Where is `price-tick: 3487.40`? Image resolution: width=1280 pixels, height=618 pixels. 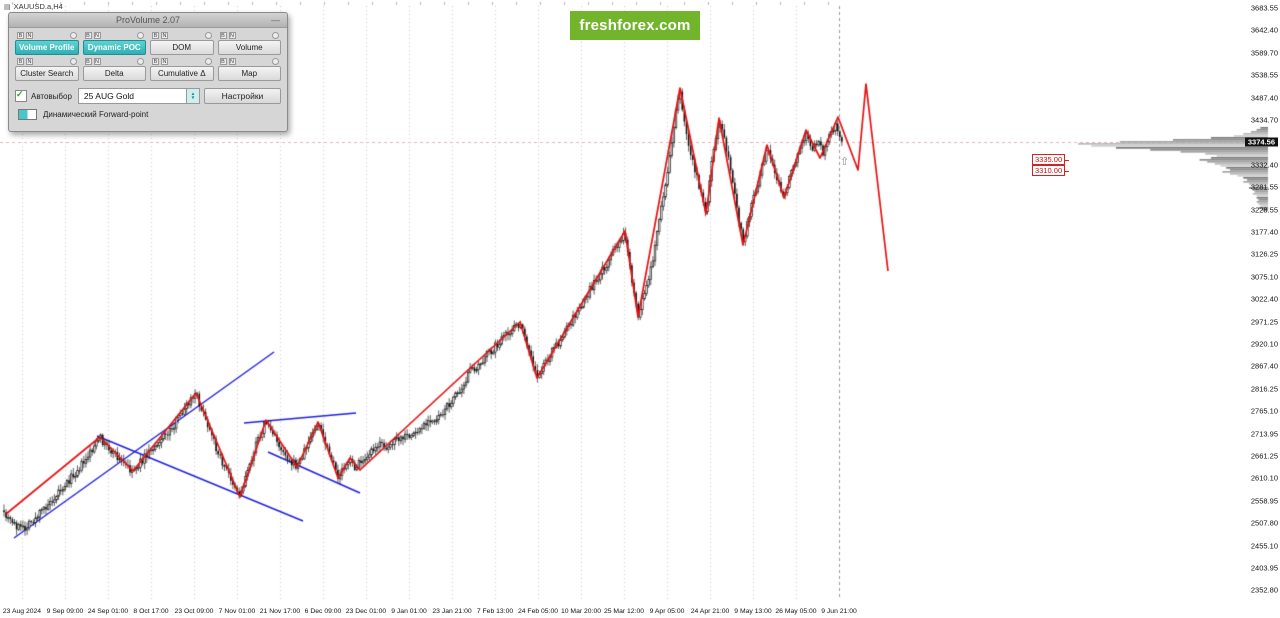
price-tick: 3487.40 is located at coordinates (1264, 98).